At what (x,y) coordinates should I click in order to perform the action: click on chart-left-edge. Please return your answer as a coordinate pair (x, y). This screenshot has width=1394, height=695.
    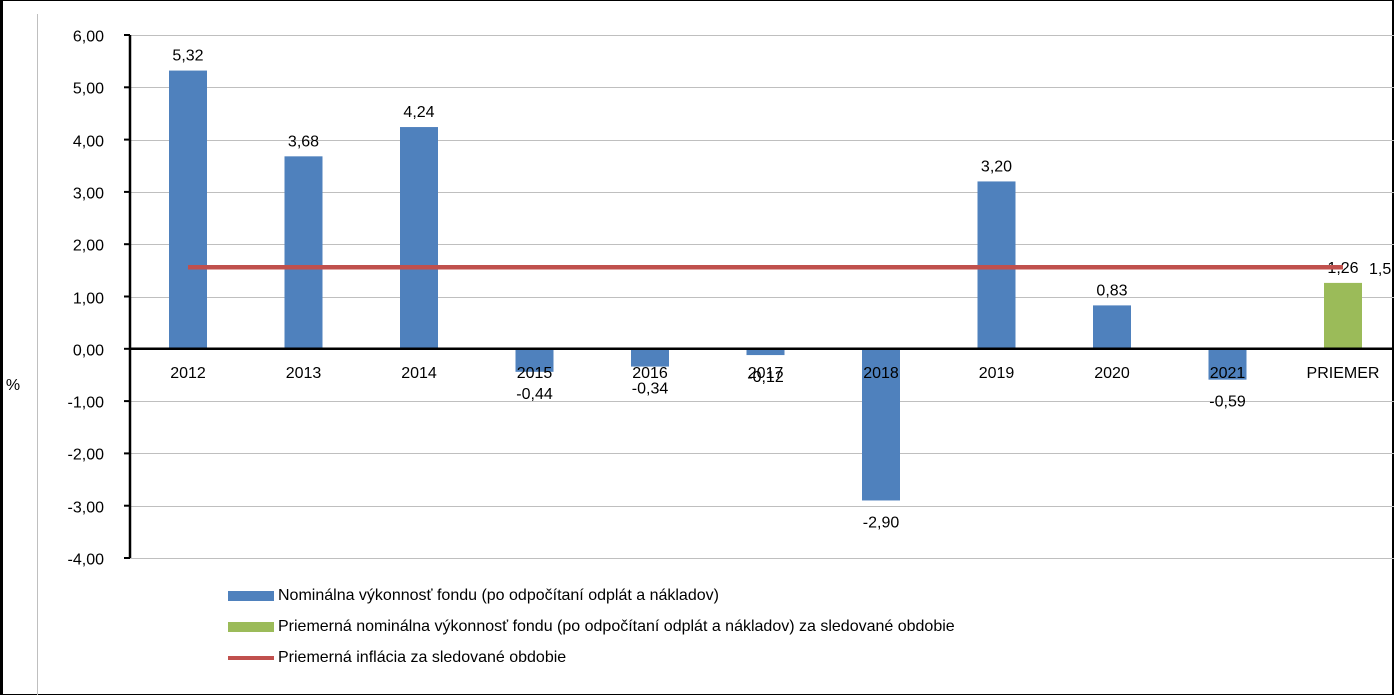
    Looking at the image, I should click on (1, 347).